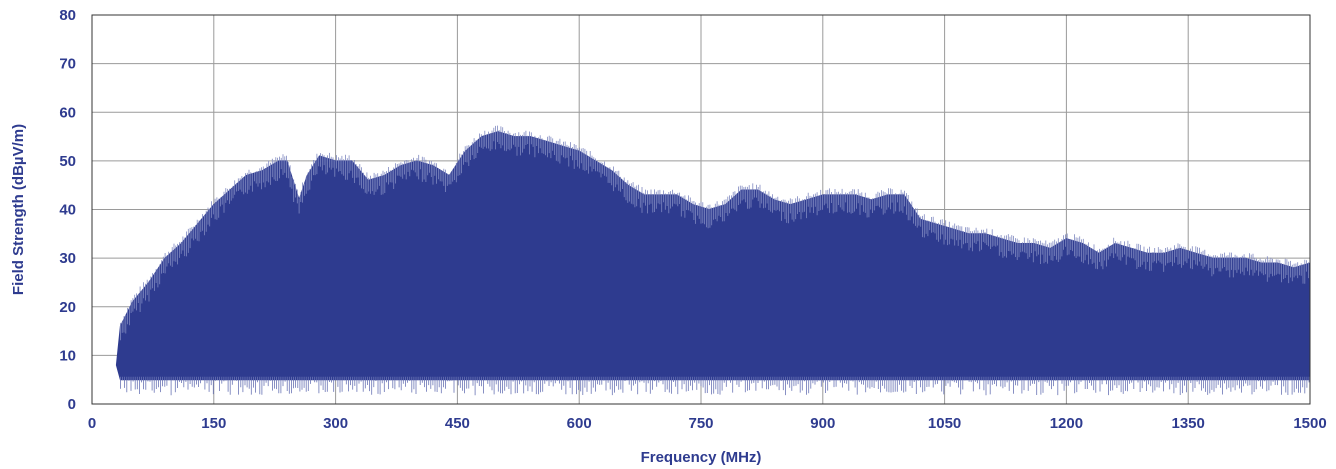 Image resolution: width=1336 pixels, height=469 pixels. Describe the element at coordinates (72, 404) in the screenshot. I see `y-tick-label: 0` at that location.